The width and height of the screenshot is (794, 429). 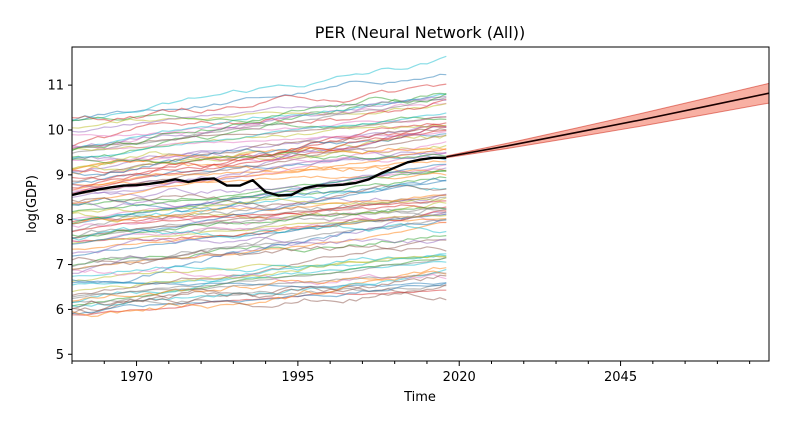 I want to click on y-axis-ticks: 5 6 7 8 9 10 11, so click(x=59, y=221).